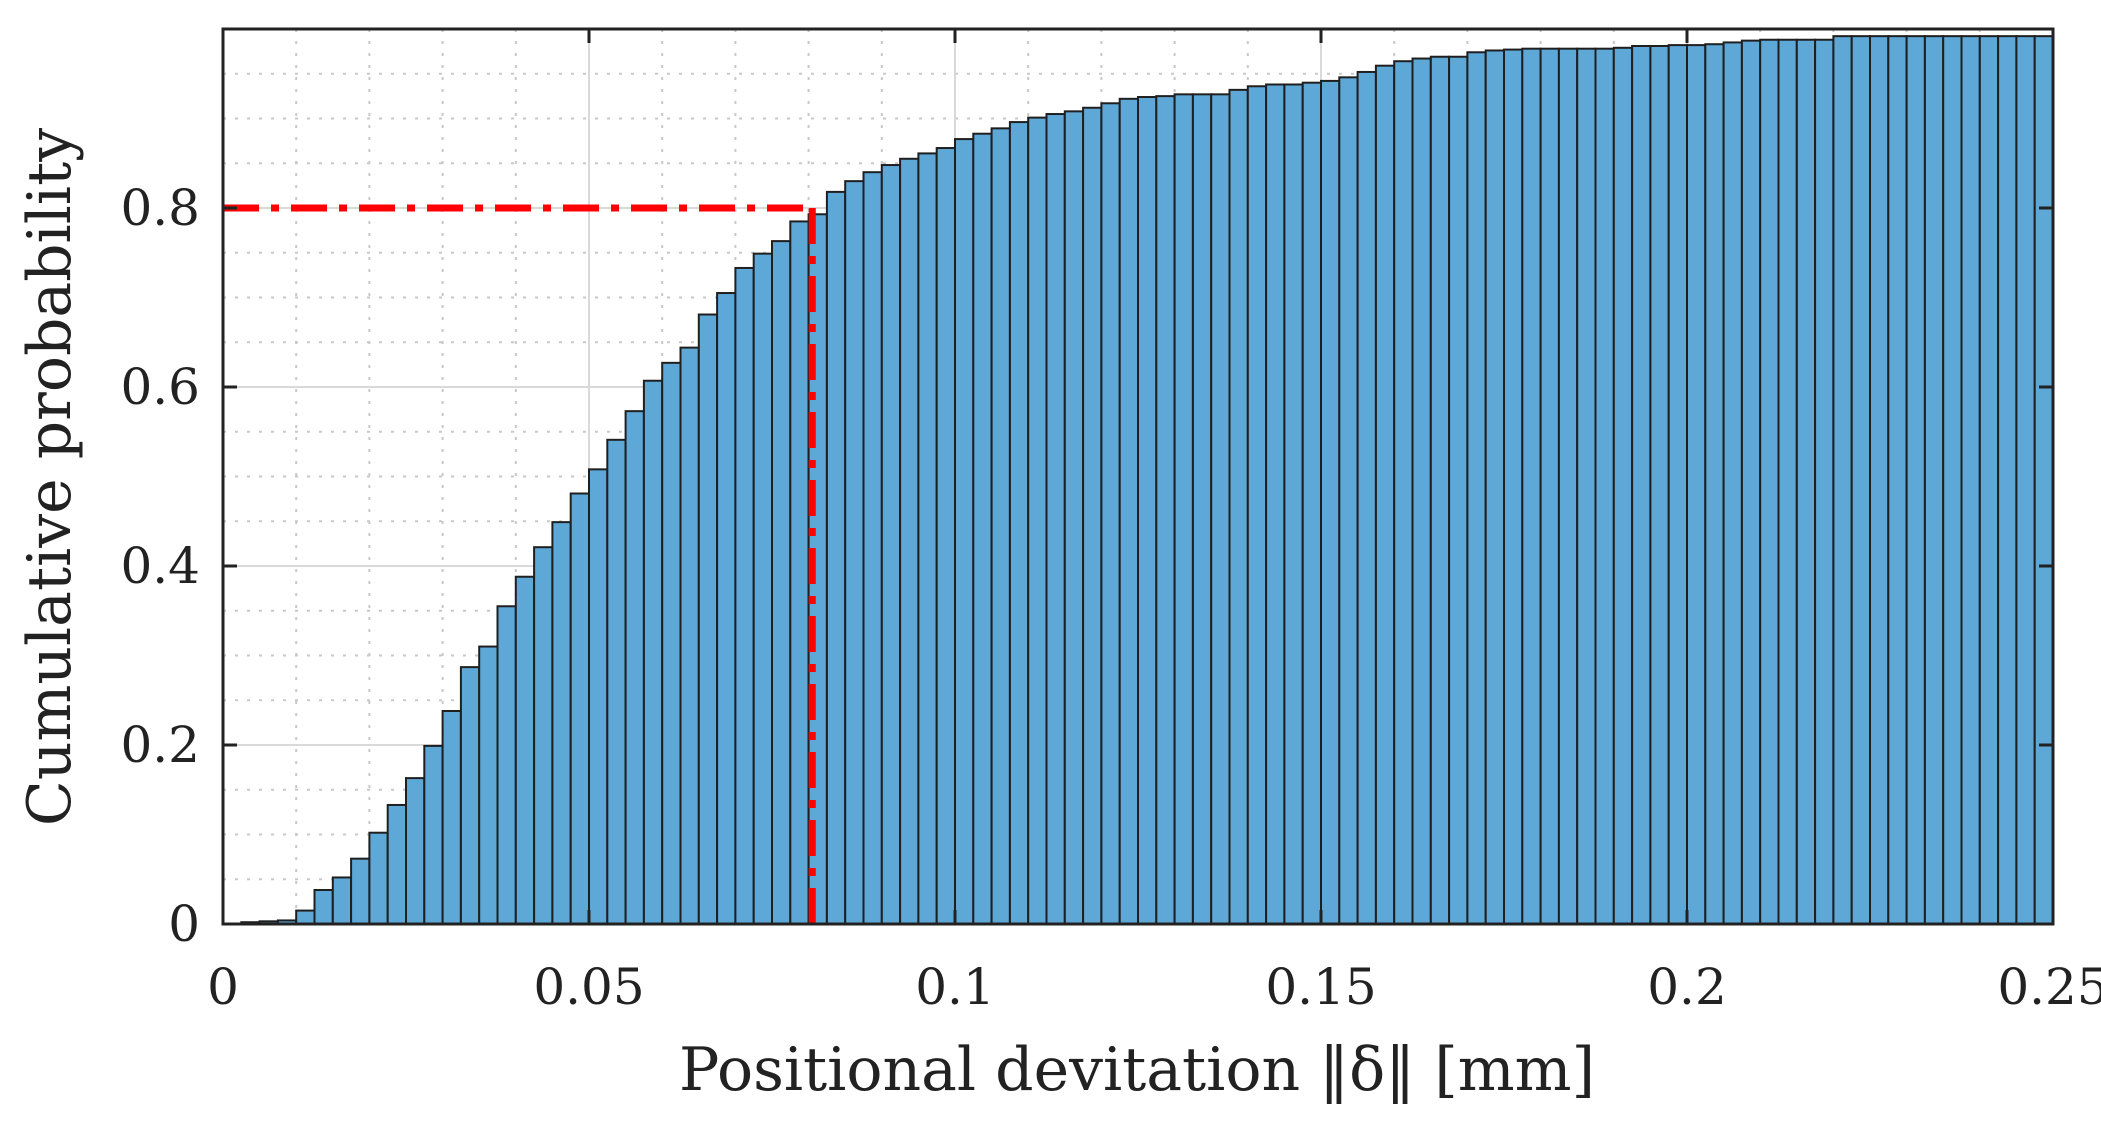 The image size is (2101, 1130). What do you see at coordinates (160, 208) in the screenshot?
I see `y-tick-label: 0.8` at bounding box center [160, 208].